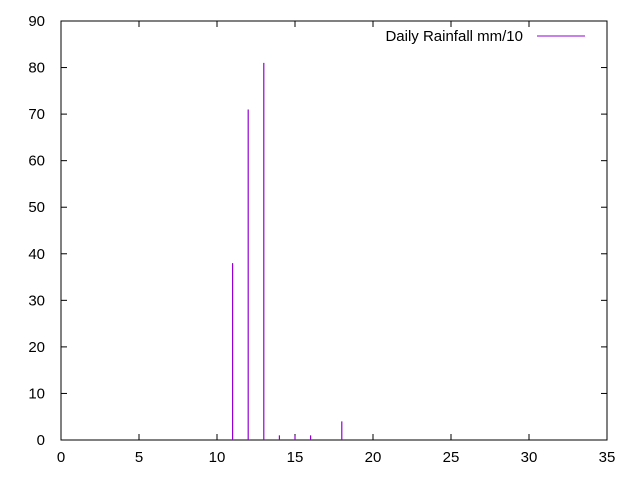 The height and width of the screenshot is (480, 640). What do you see at coordinates (36, 347) in the screenshot?
I see `y-tick-label: 20` at bounding box center [36, 347].